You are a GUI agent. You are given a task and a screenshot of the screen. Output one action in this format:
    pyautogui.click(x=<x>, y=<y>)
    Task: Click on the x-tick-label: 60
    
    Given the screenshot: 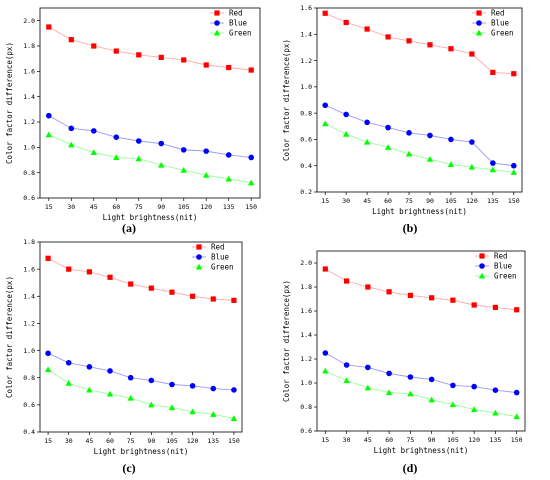 What is the action you would take?
    pyautogui.click(x=389, y=440)
    